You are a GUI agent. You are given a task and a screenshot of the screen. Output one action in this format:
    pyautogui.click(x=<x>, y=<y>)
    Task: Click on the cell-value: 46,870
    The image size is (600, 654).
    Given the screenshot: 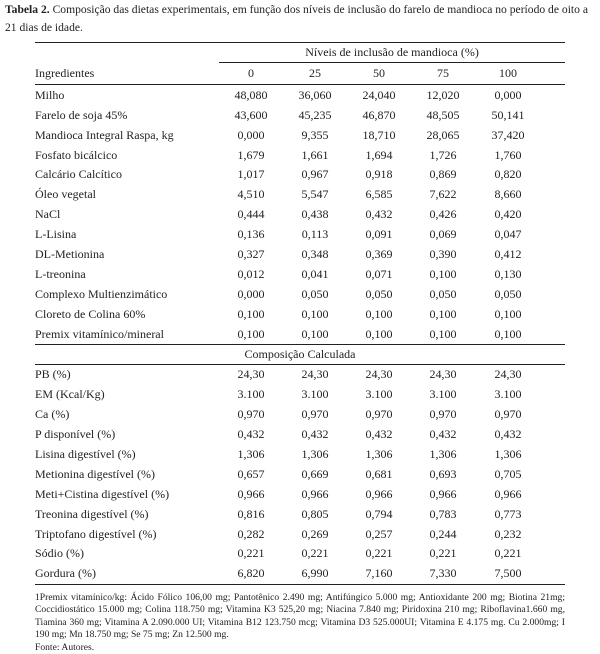 What is the action you would take?
    pyautogui.click(x=379, y=114)
    